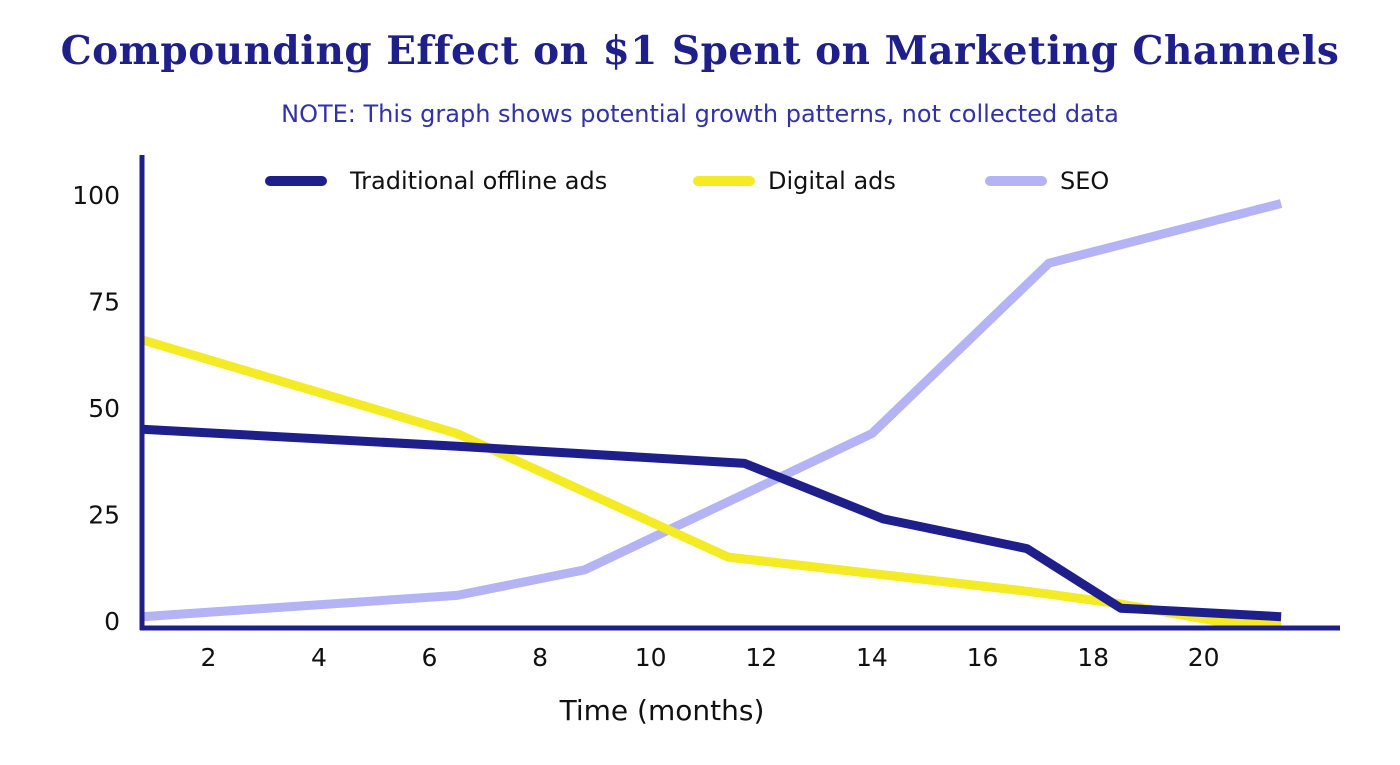  I want to click on legend: Traditional offline ads Digital ads SEO, so click(687, 181).